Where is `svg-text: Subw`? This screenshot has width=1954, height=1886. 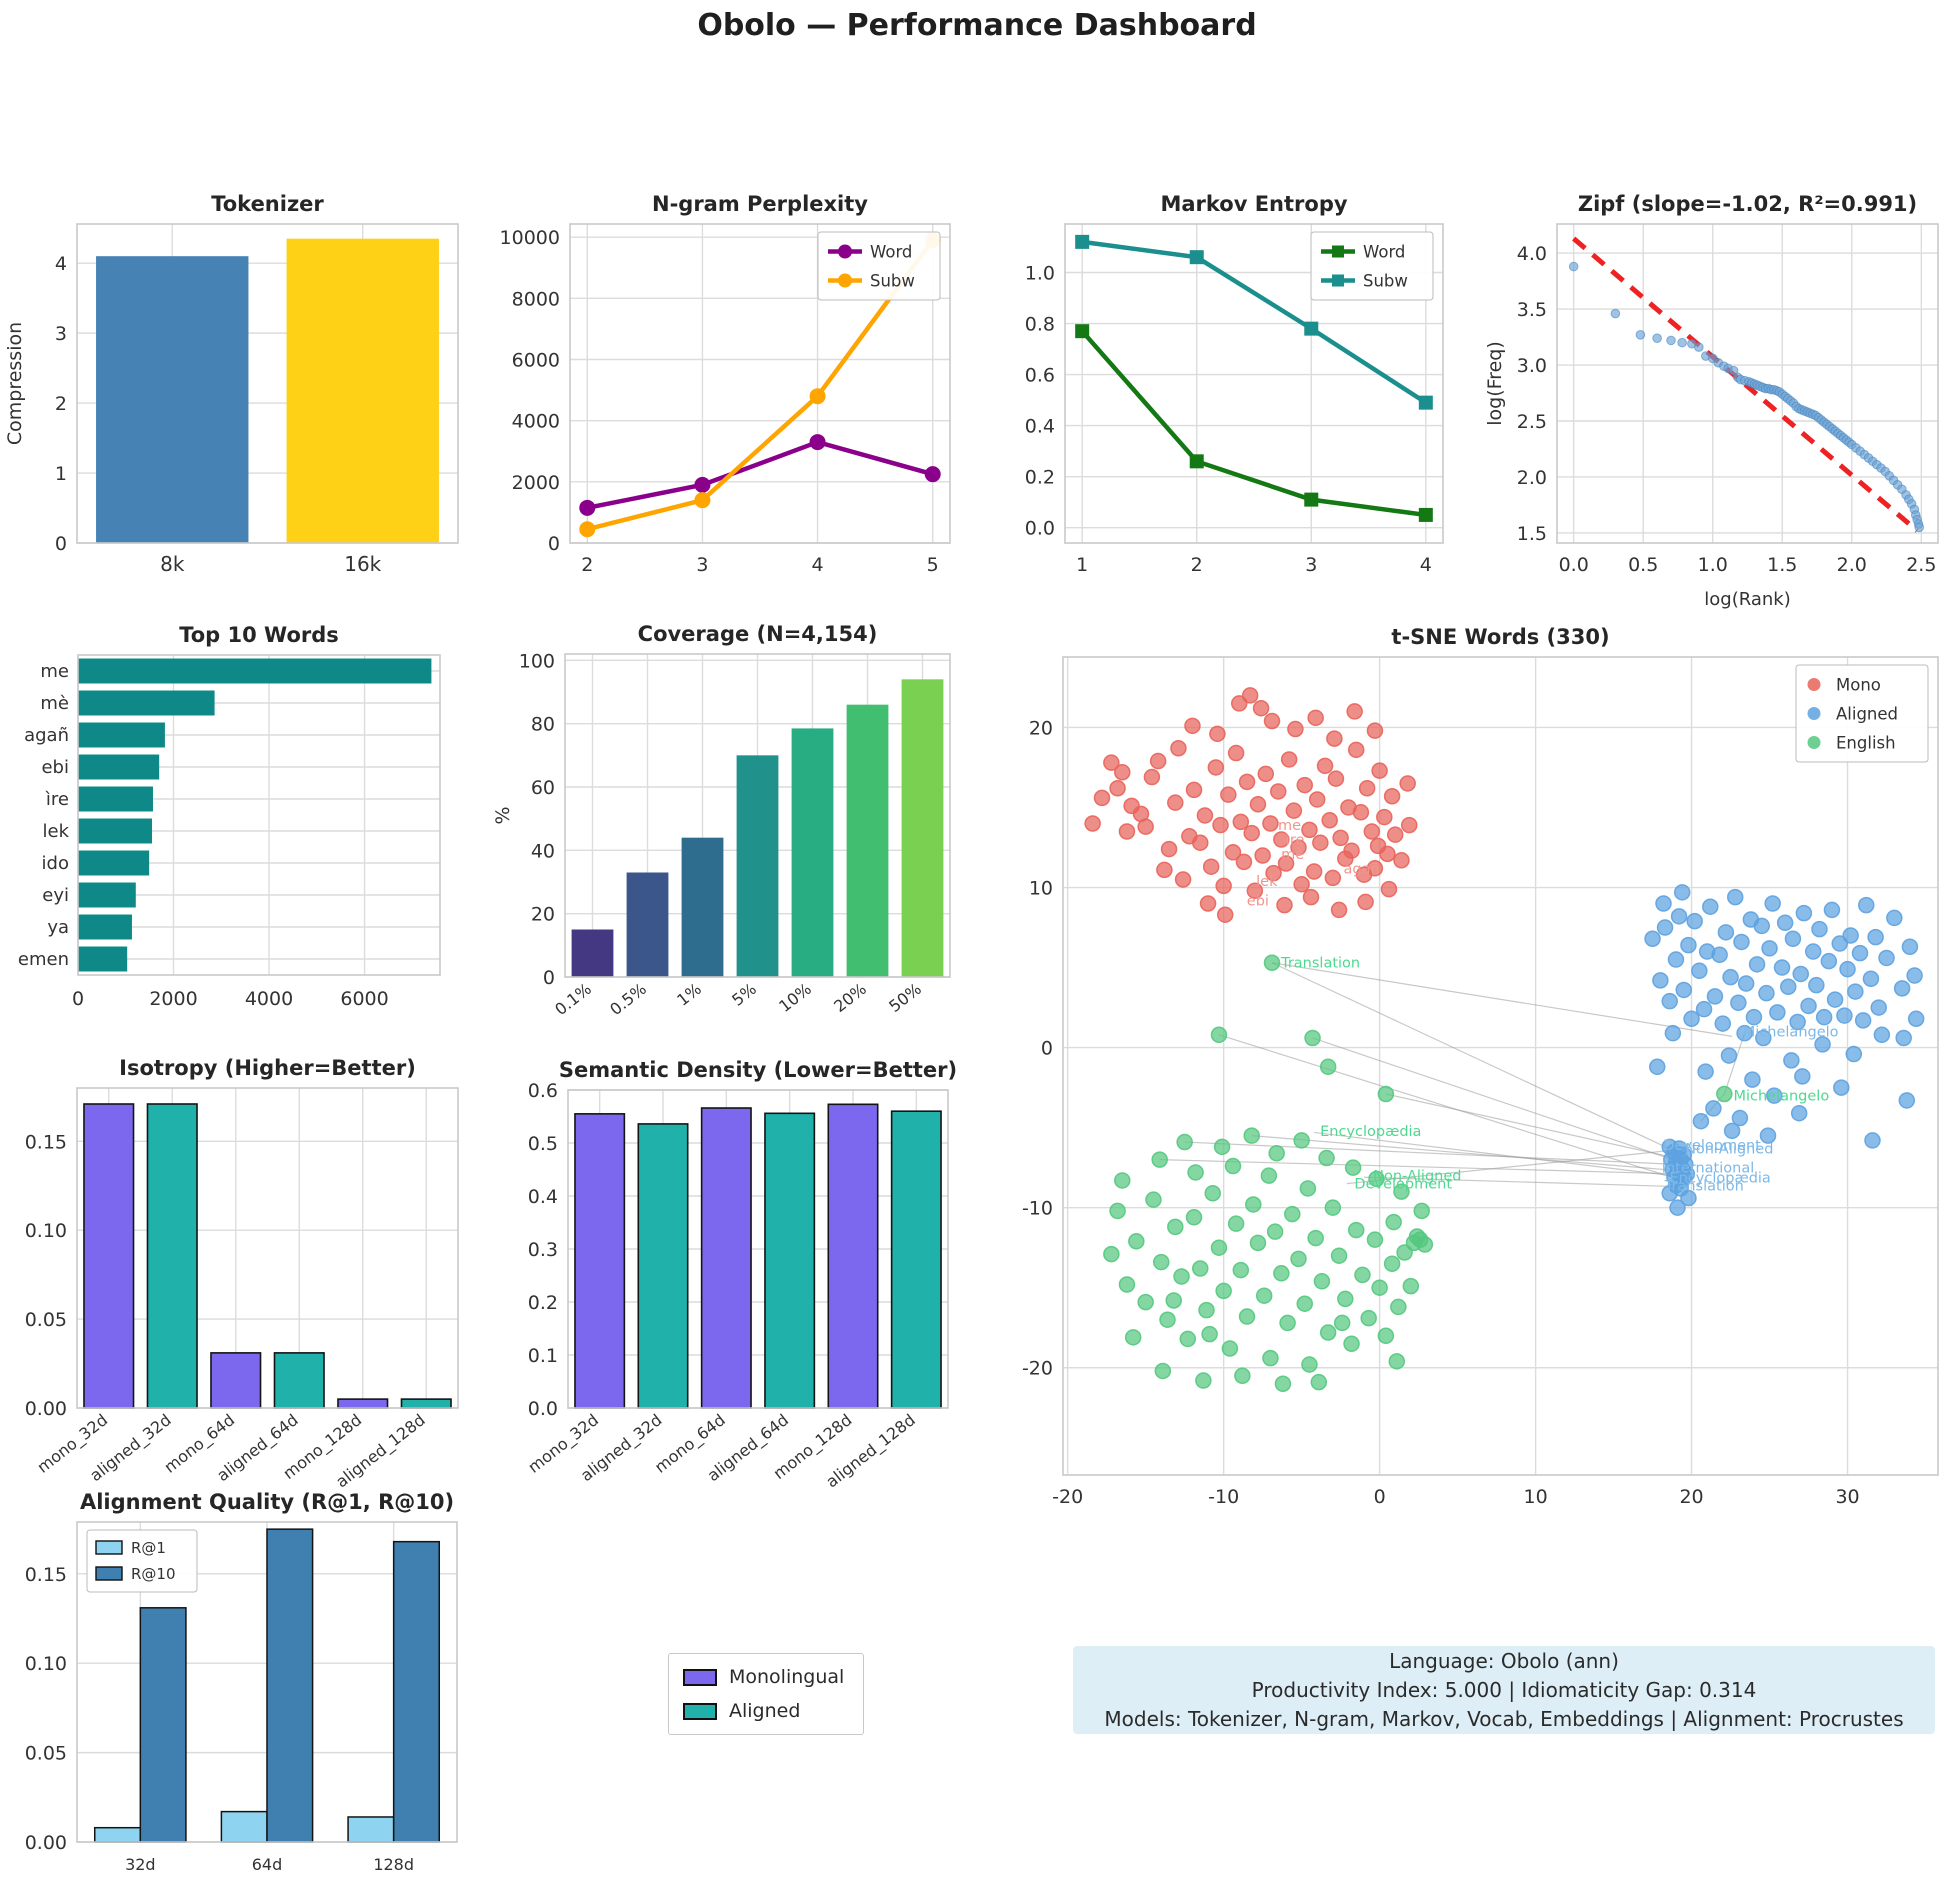
svg-text: Subw is located at coordinates (892, 281).